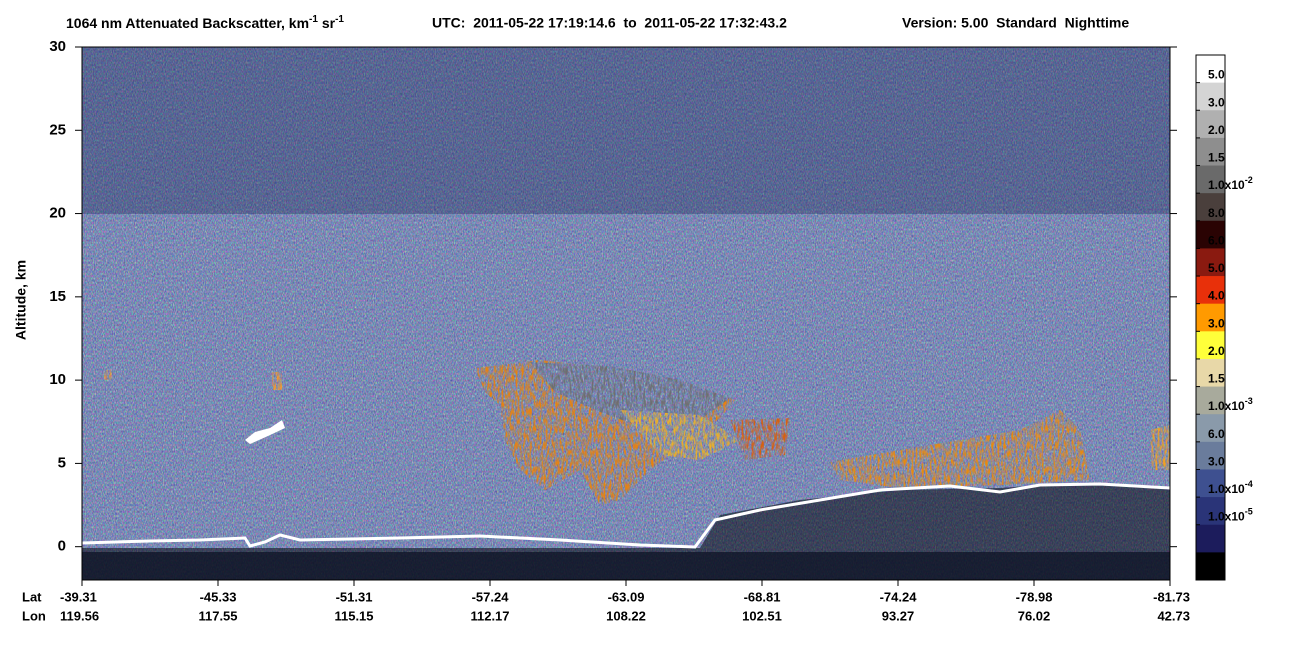  What do you see at coordinates (491, 596) in the screenshot?
I see `lat-label: -57.24` at bounding box center [491, 596].